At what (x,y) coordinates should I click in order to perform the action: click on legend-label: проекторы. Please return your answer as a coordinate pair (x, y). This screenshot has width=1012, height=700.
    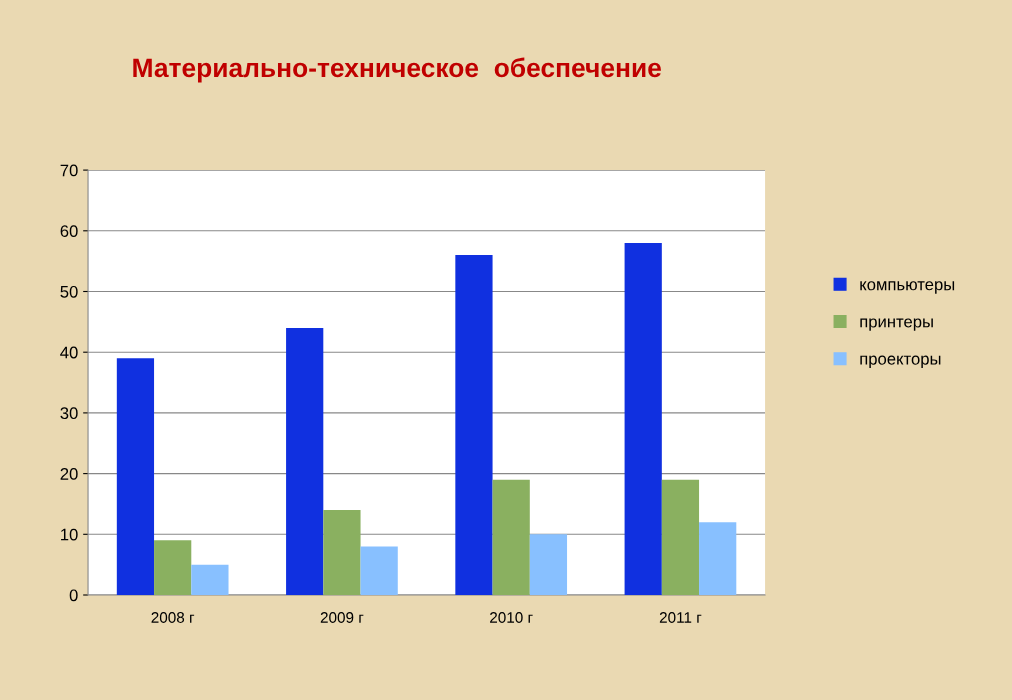
    Looking at the image, I should click on (900, 362).